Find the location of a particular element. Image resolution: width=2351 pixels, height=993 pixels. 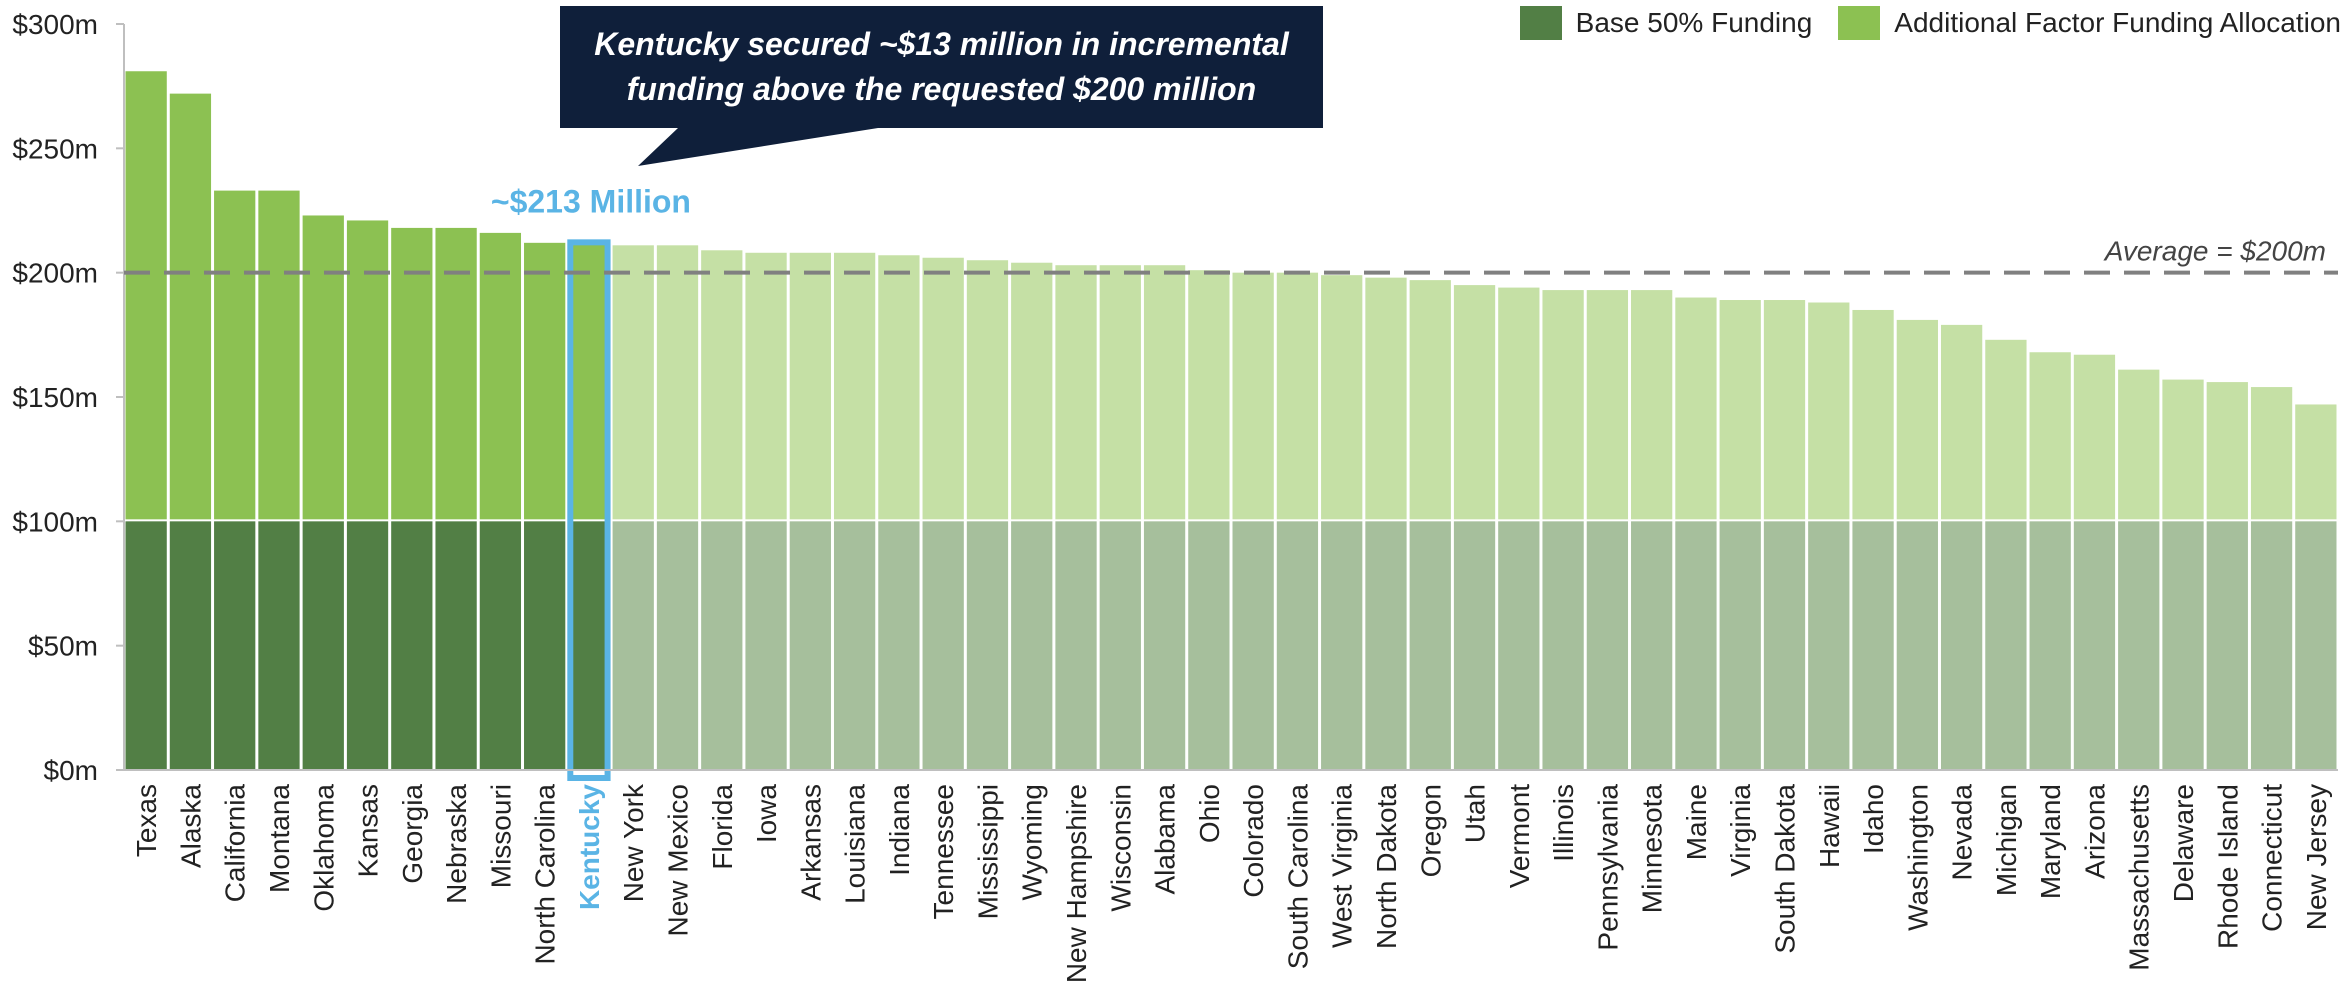

category-label: Washington is located at coordinates (1917, 857).